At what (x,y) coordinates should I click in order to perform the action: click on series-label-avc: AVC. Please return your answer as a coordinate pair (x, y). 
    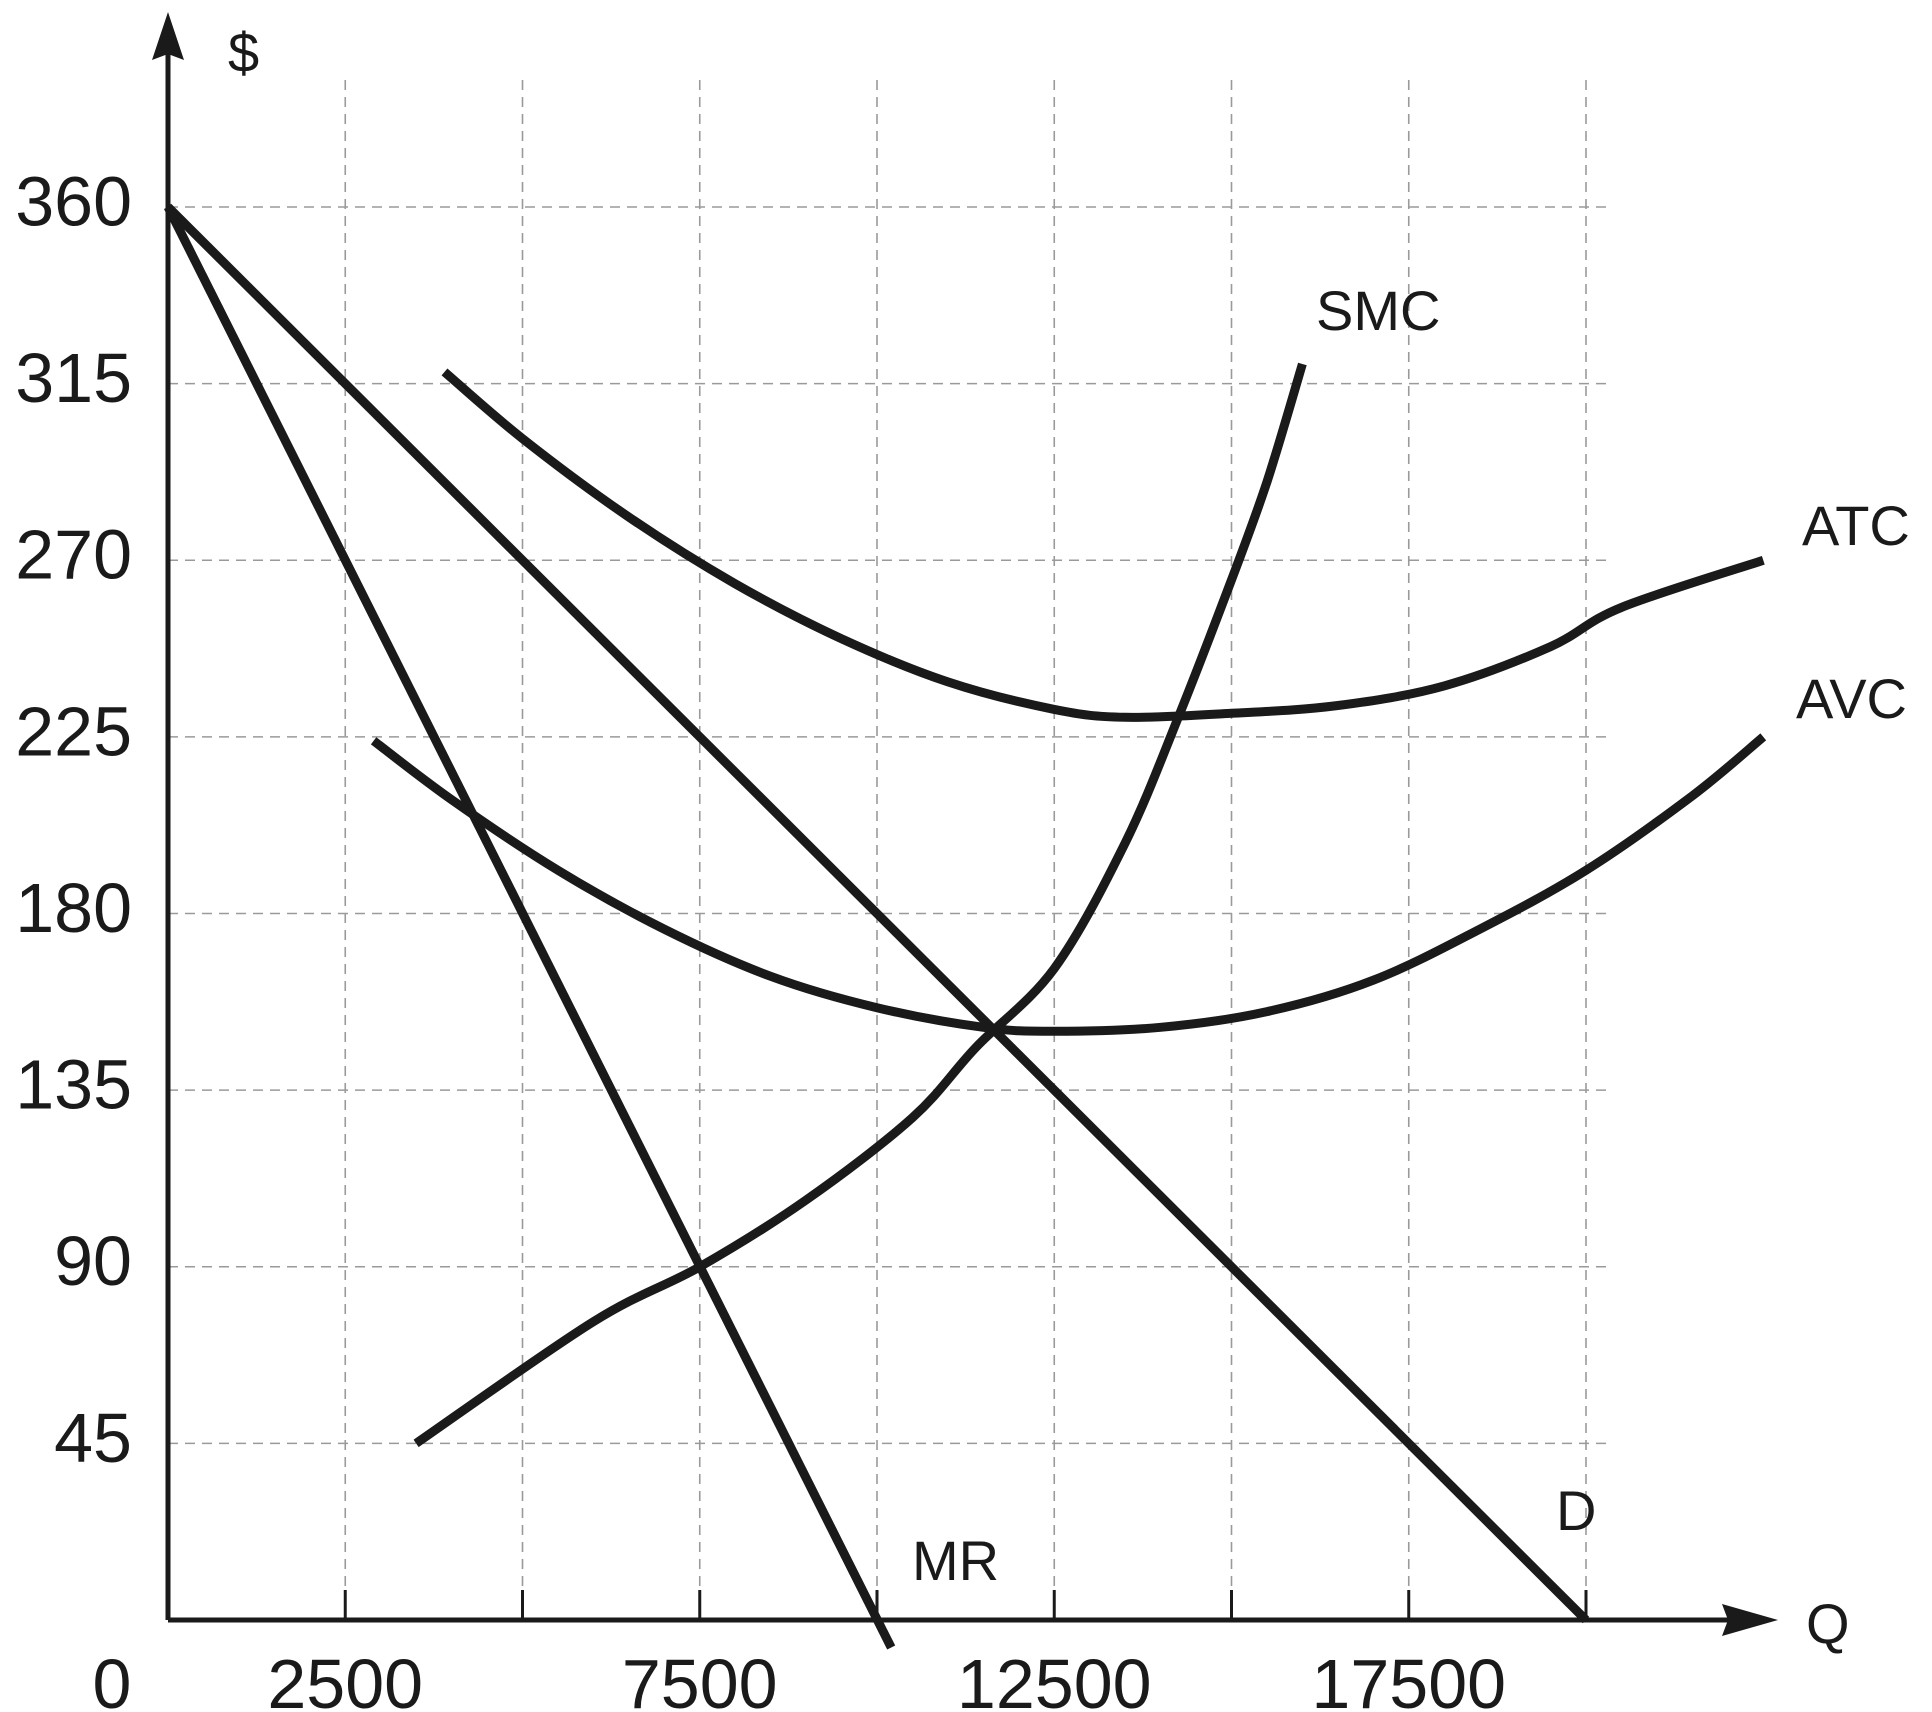
    Looking at the image, I should click on (1851, 698).